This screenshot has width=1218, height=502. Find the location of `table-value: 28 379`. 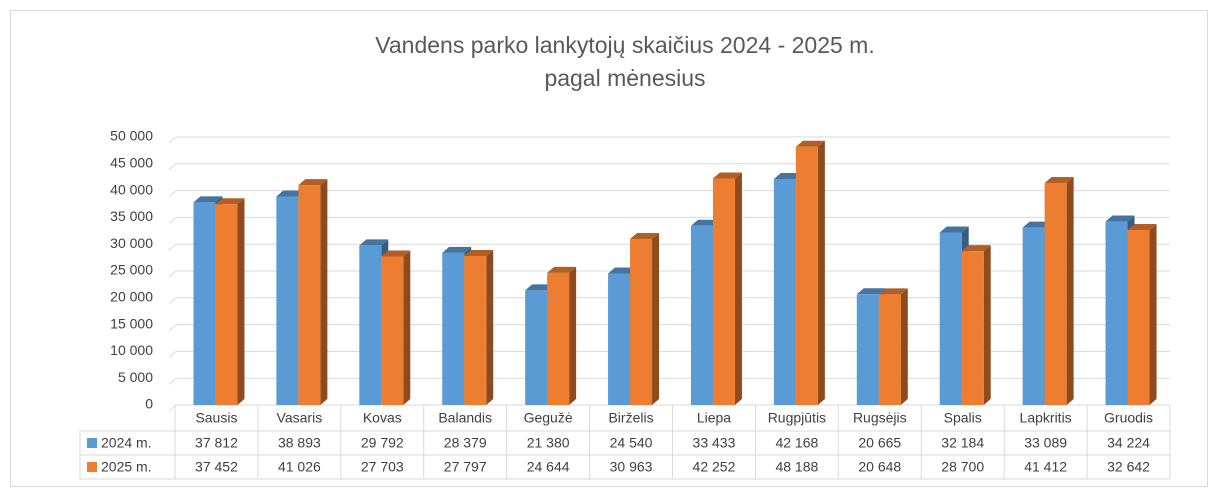

table-value: 28 379 is located at coordinates (465, 443).